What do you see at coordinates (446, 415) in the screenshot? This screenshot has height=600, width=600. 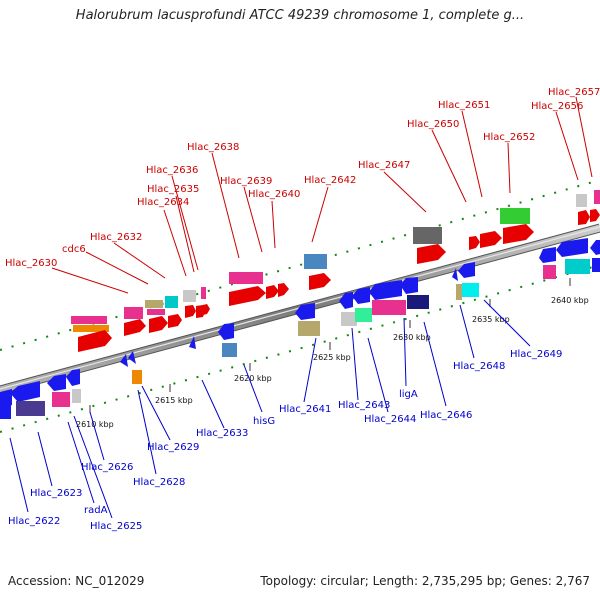 I see `gene-label: Hlac_2646` at bounding box center [446, 415].